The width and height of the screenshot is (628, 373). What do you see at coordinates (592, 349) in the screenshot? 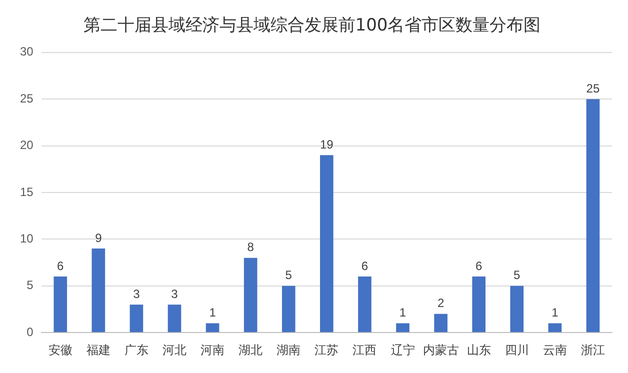
I see `x-tick-label: 浙江` at bounding box center [592, 349].